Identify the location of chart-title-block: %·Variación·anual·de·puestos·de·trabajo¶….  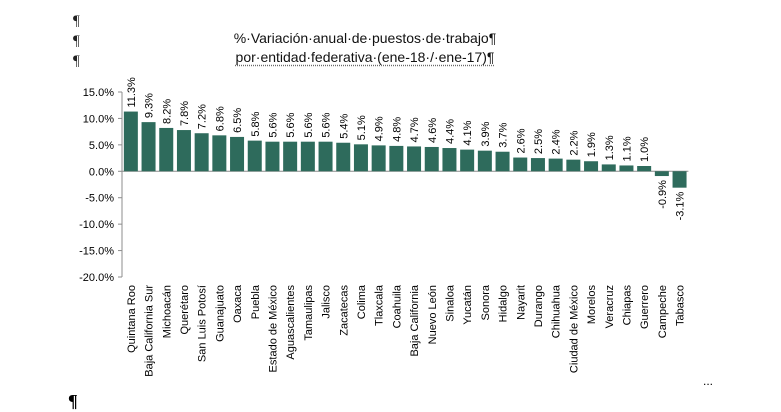
(365, 48).